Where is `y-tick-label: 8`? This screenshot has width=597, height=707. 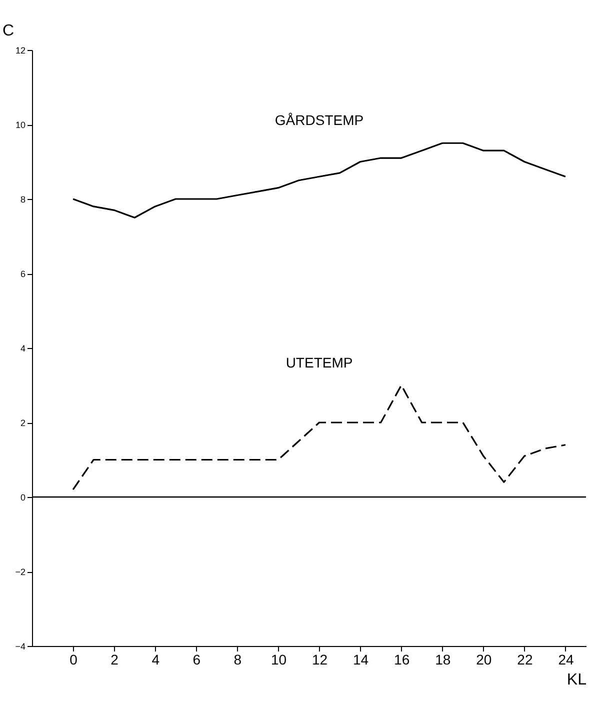 y-tick-label: 8 is located at coordinates (23, 199).